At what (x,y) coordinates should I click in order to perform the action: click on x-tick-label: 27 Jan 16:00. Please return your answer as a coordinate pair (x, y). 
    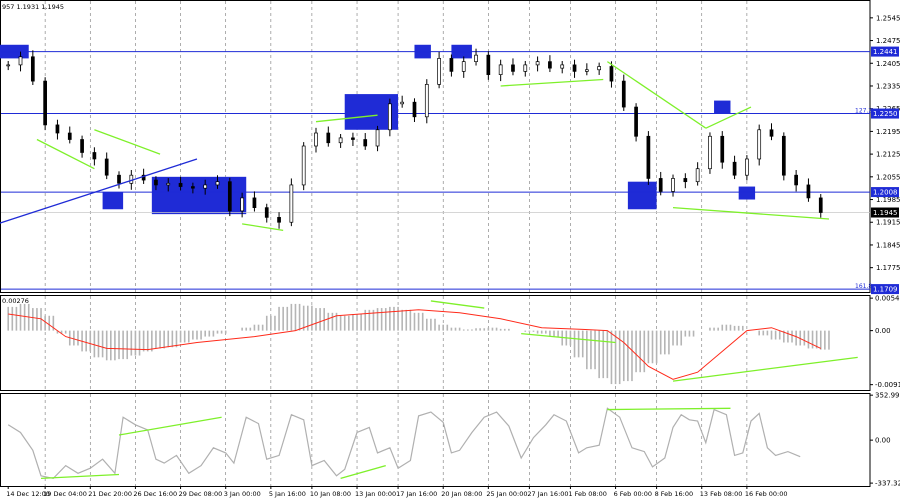
    Looking at the image, I should click on (547, 494).